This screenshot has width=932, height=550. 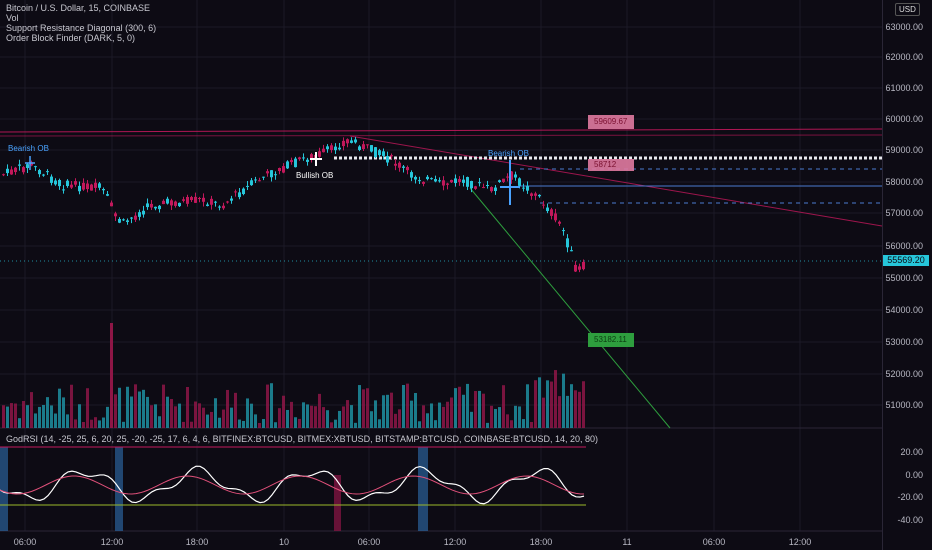 What do you see at coordinates (78, 8) in the screenshot?
I see `symbol-title: Bitcoin / U.S. Dollar, 15, COINBASE` at bounding box center [78, 8].